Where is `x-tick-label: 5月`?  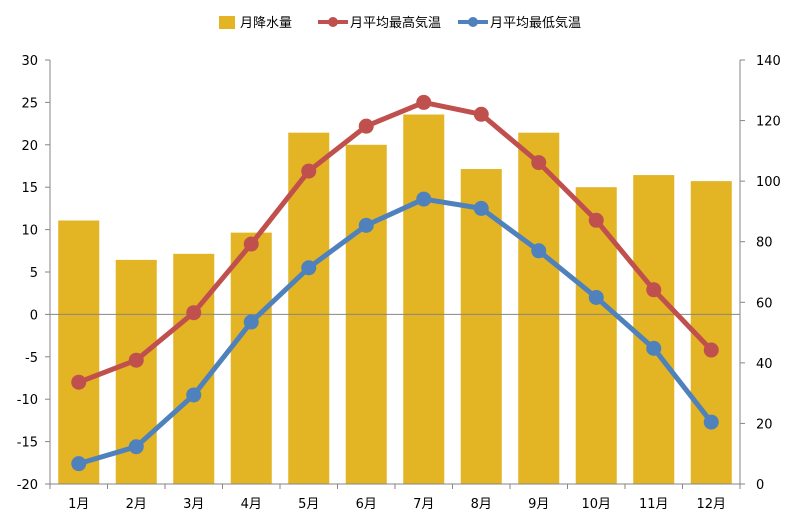
x-tick-label: 5月 is located at coordinates (308, 504).